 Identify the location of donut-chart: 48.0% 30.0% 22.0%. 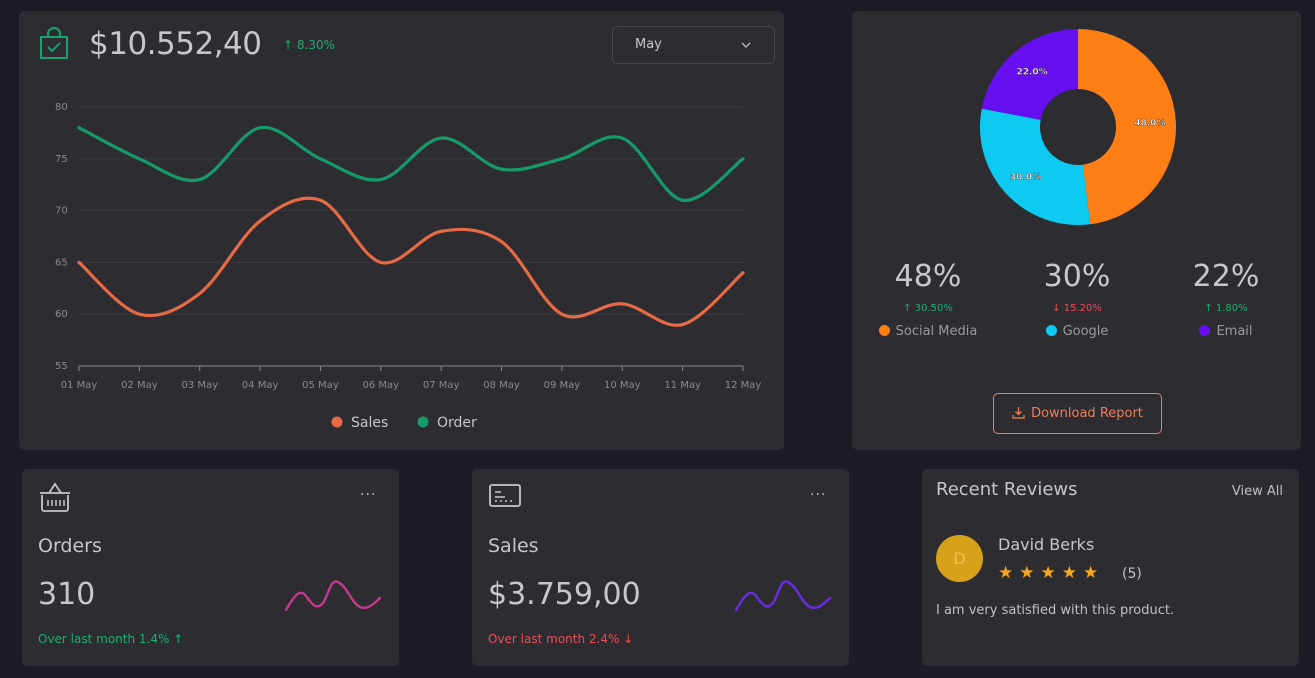
(1078, 127).